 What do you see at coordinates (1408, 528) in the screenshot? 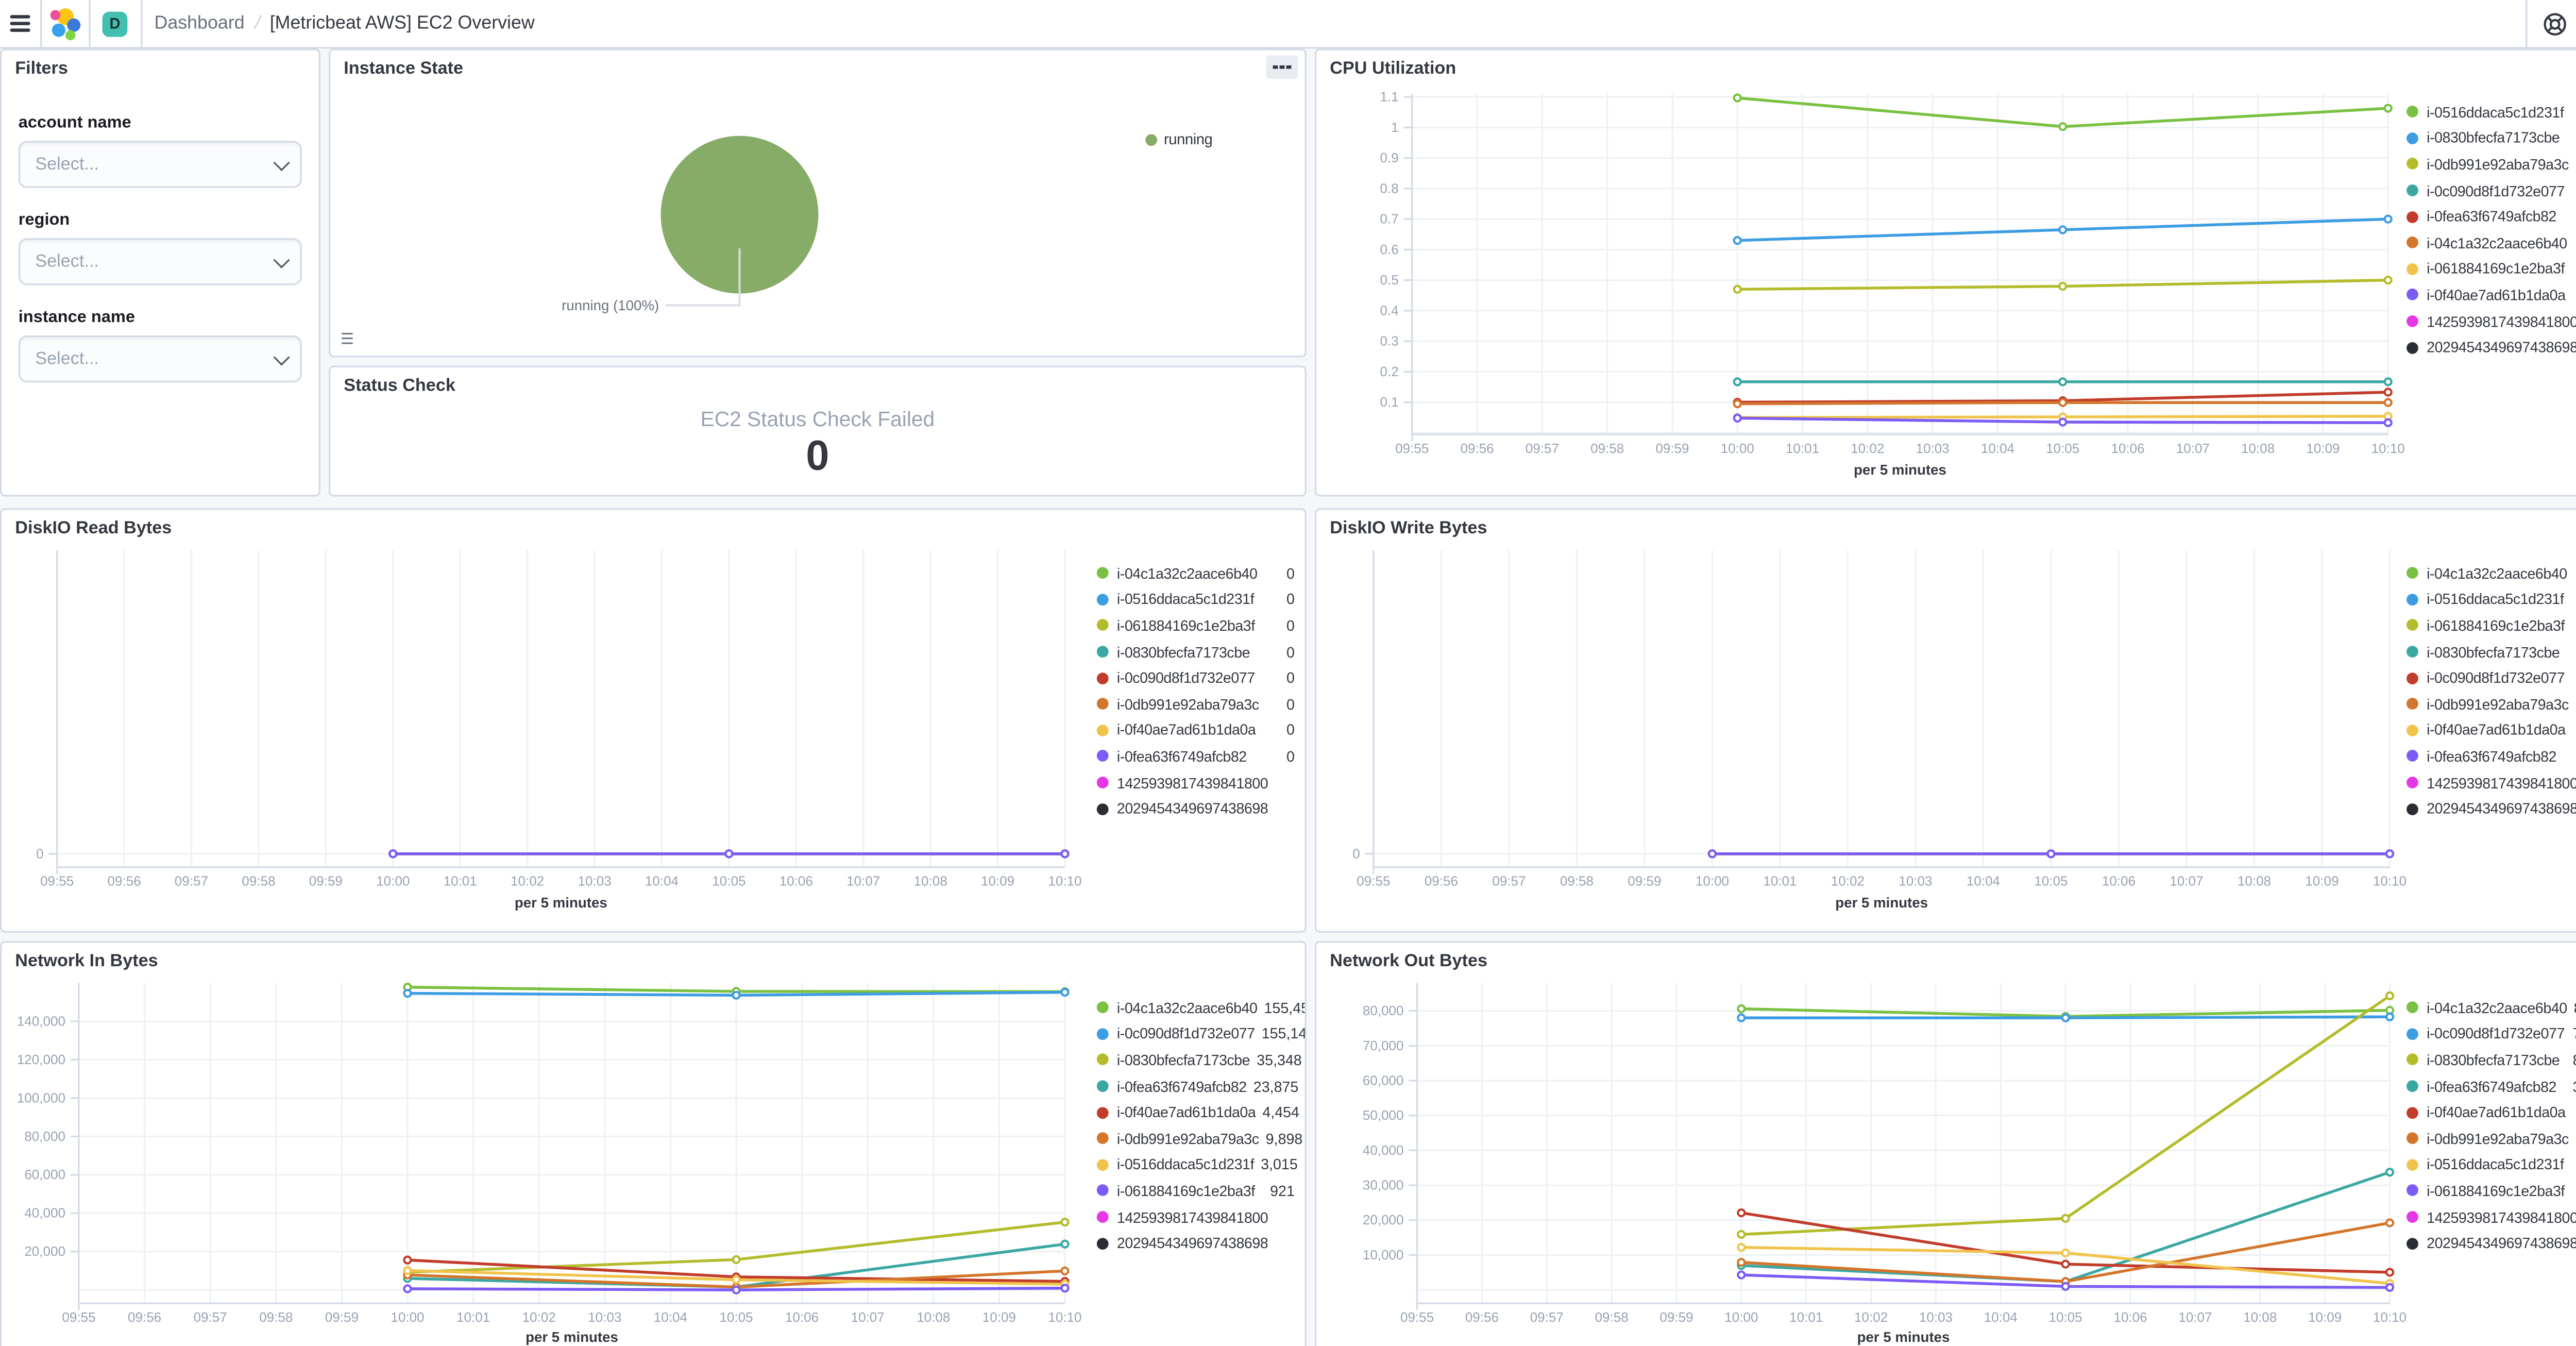
I see `panel-title: DiskIO Write Bytes` at bounding box center [1408, 528].